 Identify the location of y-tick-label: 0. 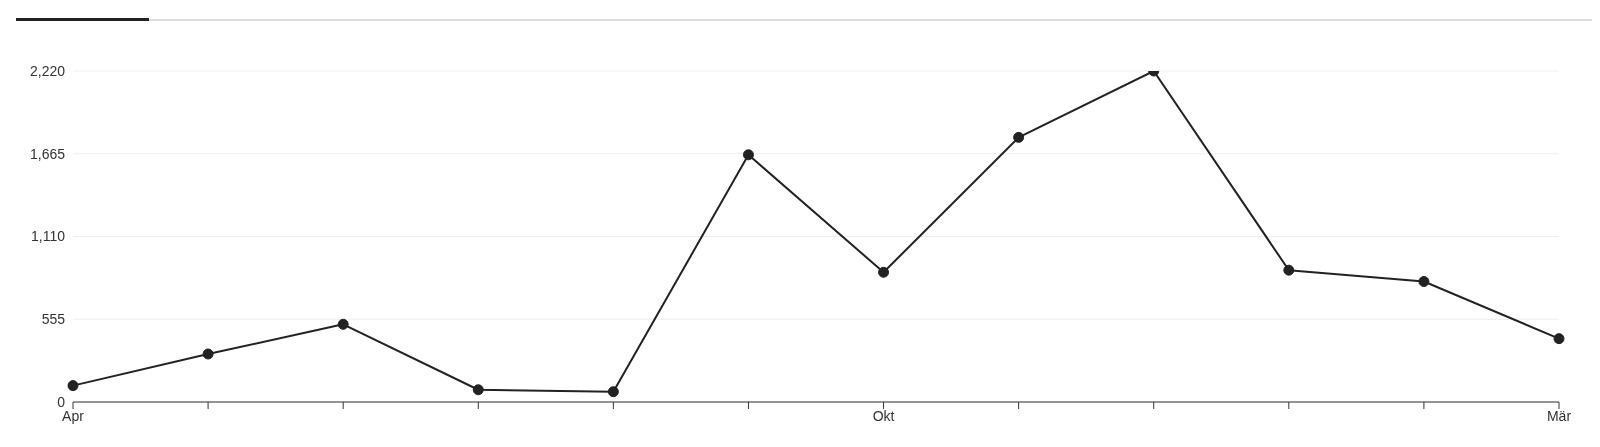
(61, 401).